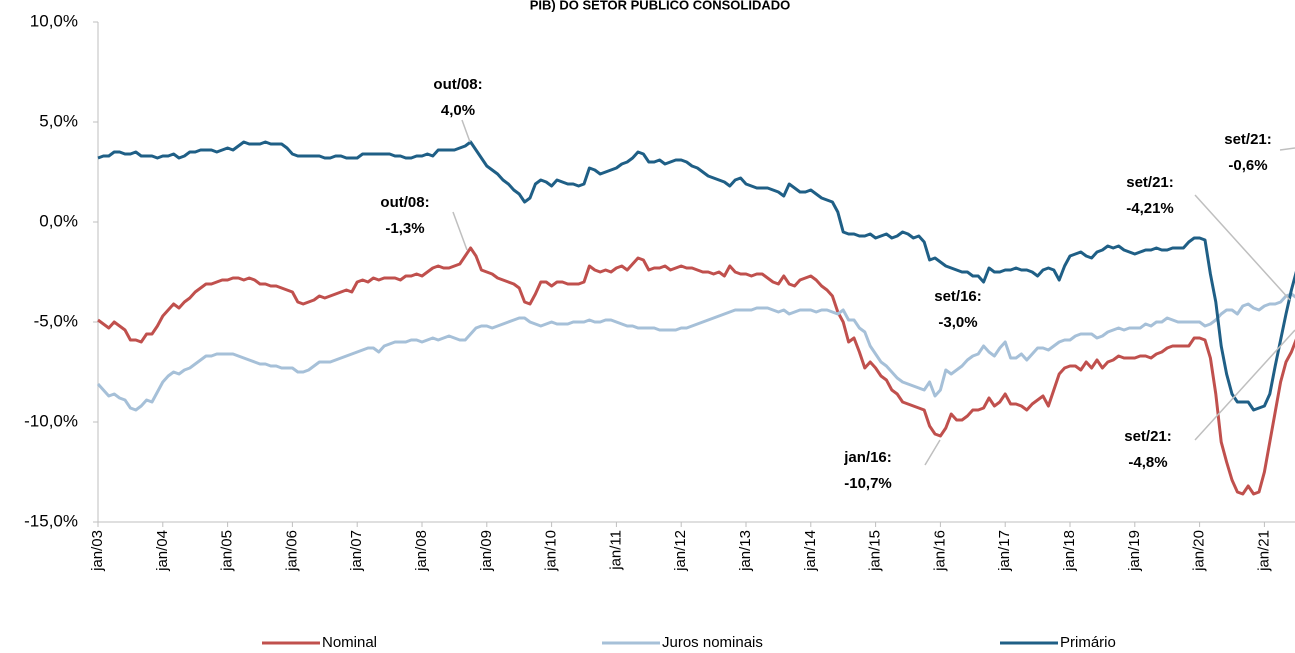 This screenshot has width=1295, height=653. Describe the element at coordinates (54, 20) in the screenshot. I see `y-tick-label: 10,0%` at that location.